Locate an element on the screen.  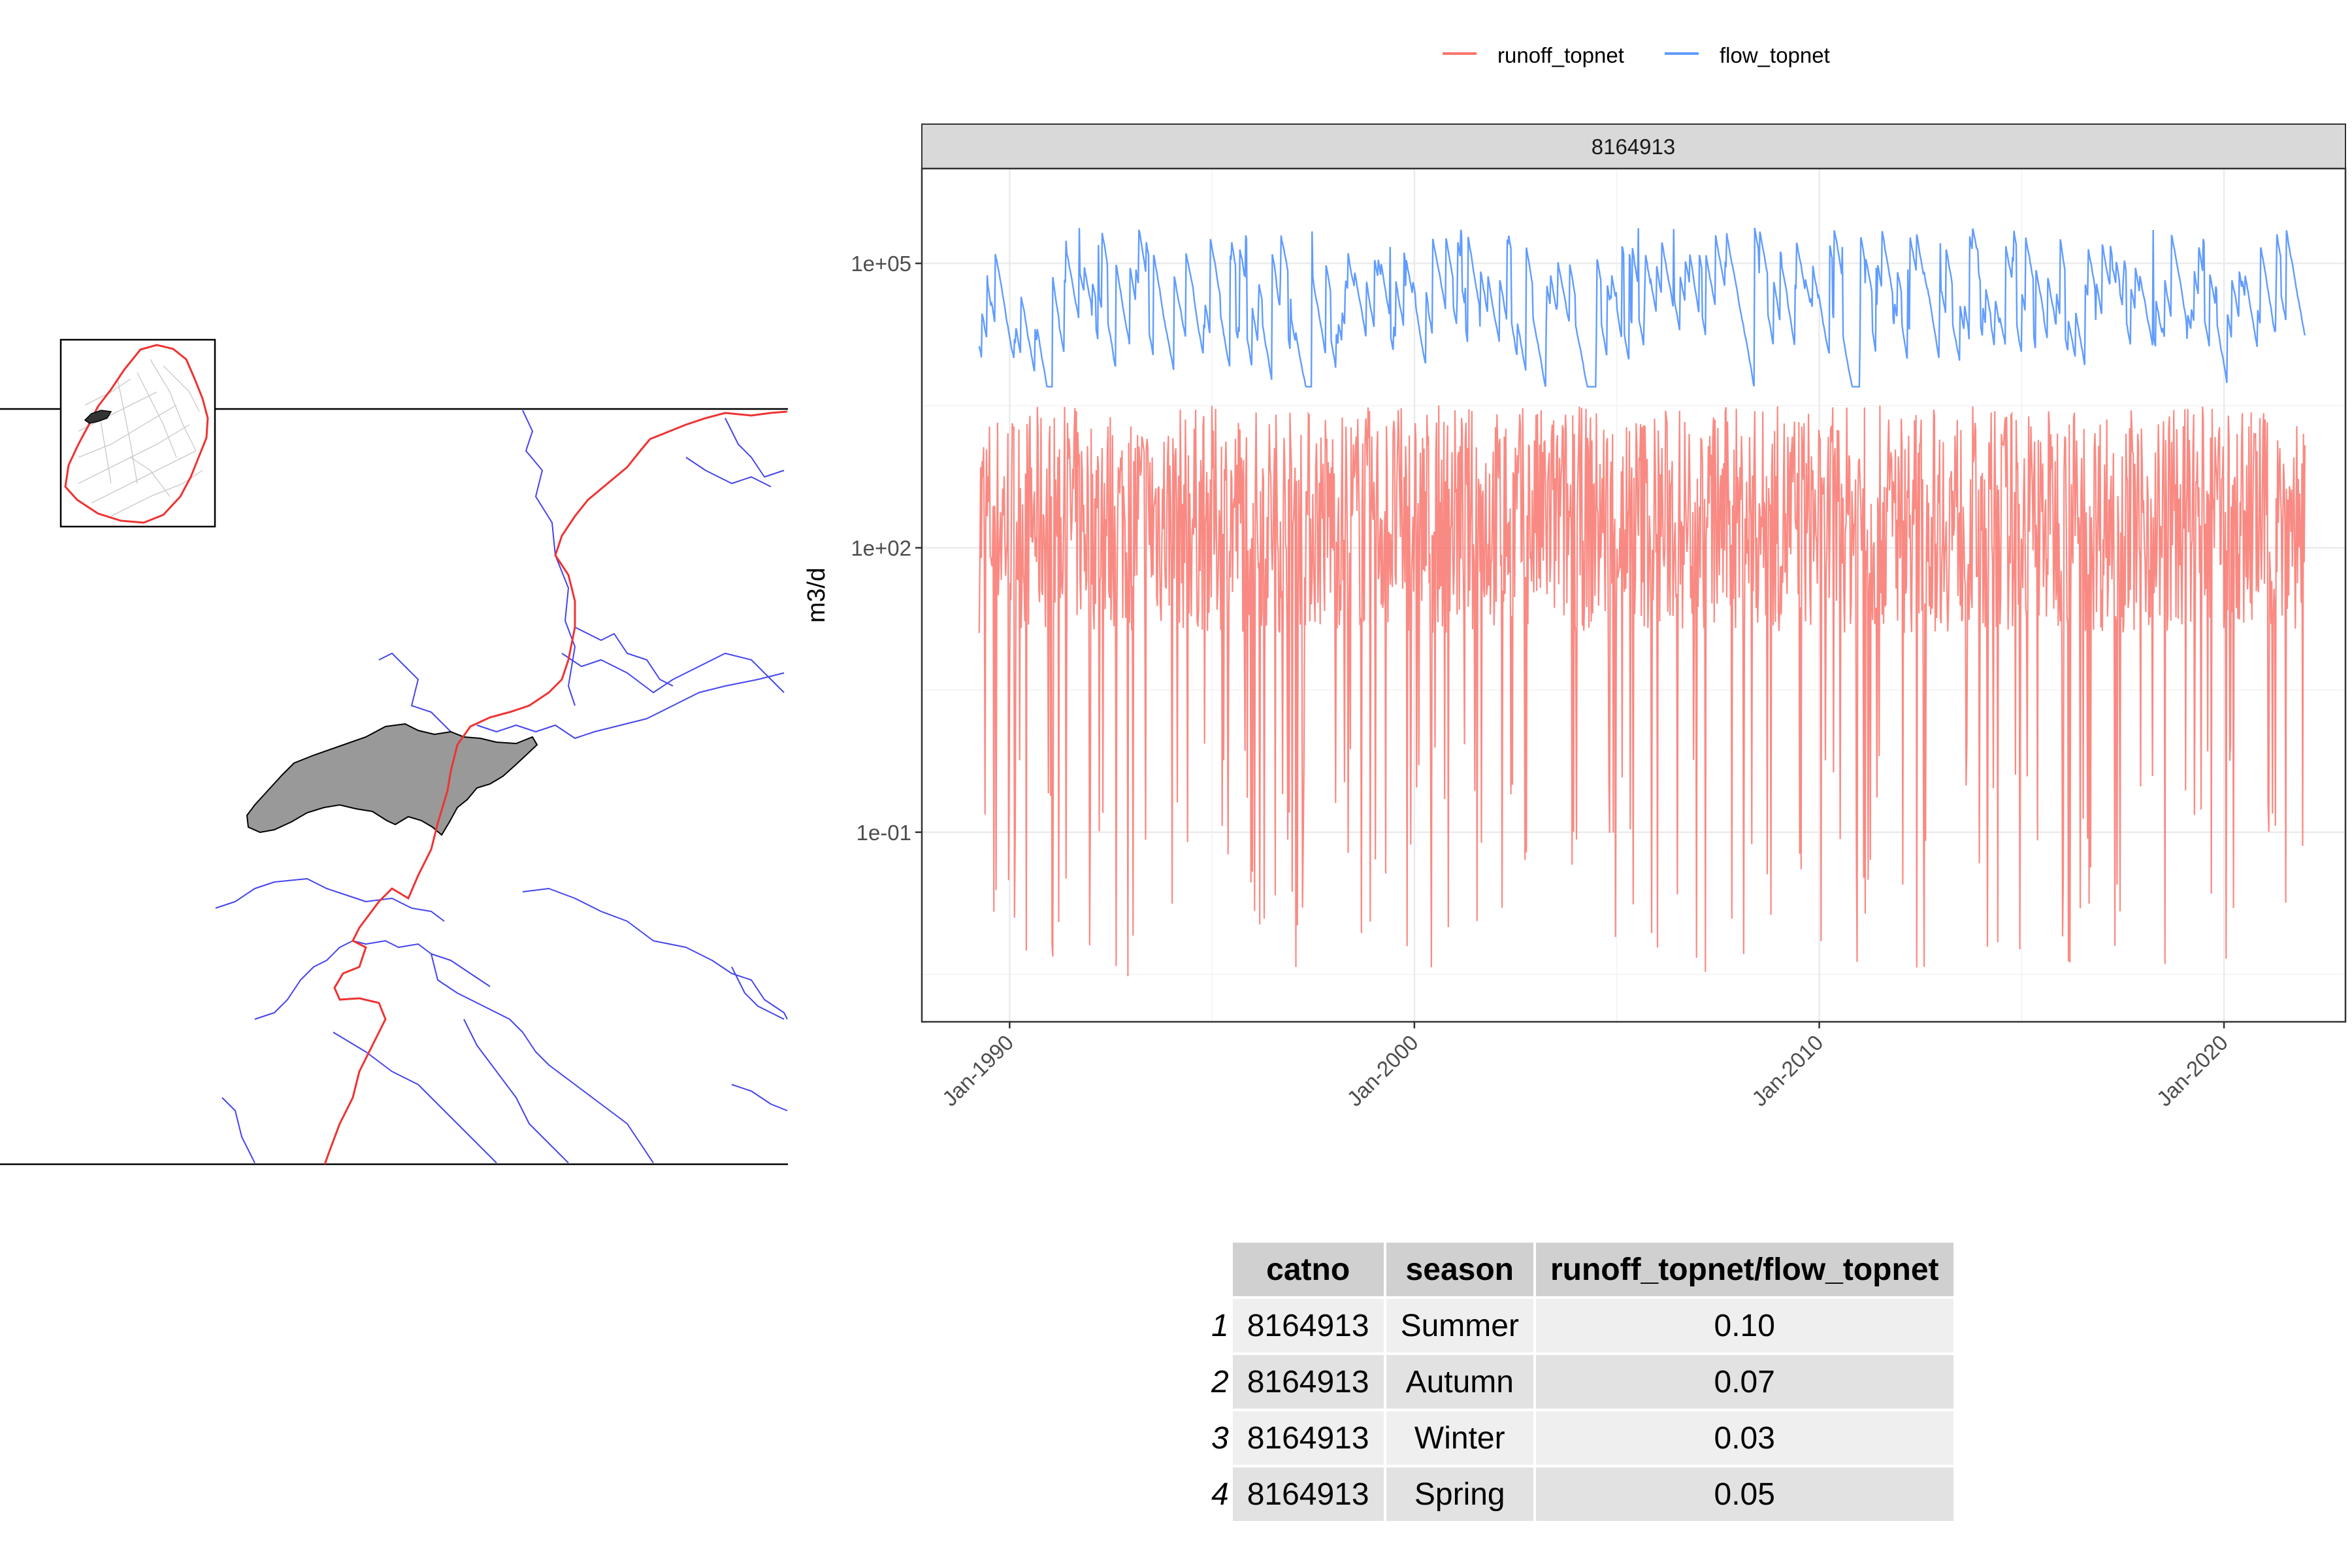
cell-ratio: 0.03 is located at coordinates (1744, 1438).